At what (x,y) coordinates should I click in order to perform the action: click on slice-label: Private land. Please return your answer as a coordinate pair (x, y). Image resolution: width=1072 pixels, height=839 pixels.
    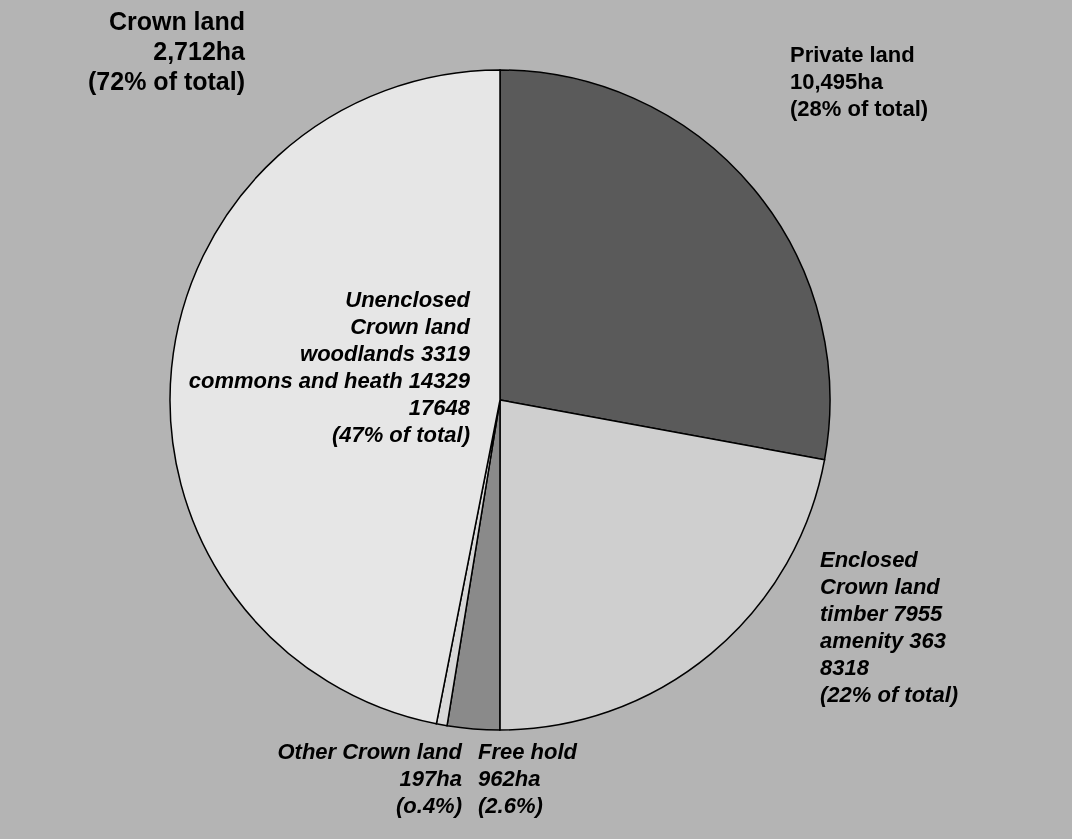
    Looking at the image, I should click on (852, 54).